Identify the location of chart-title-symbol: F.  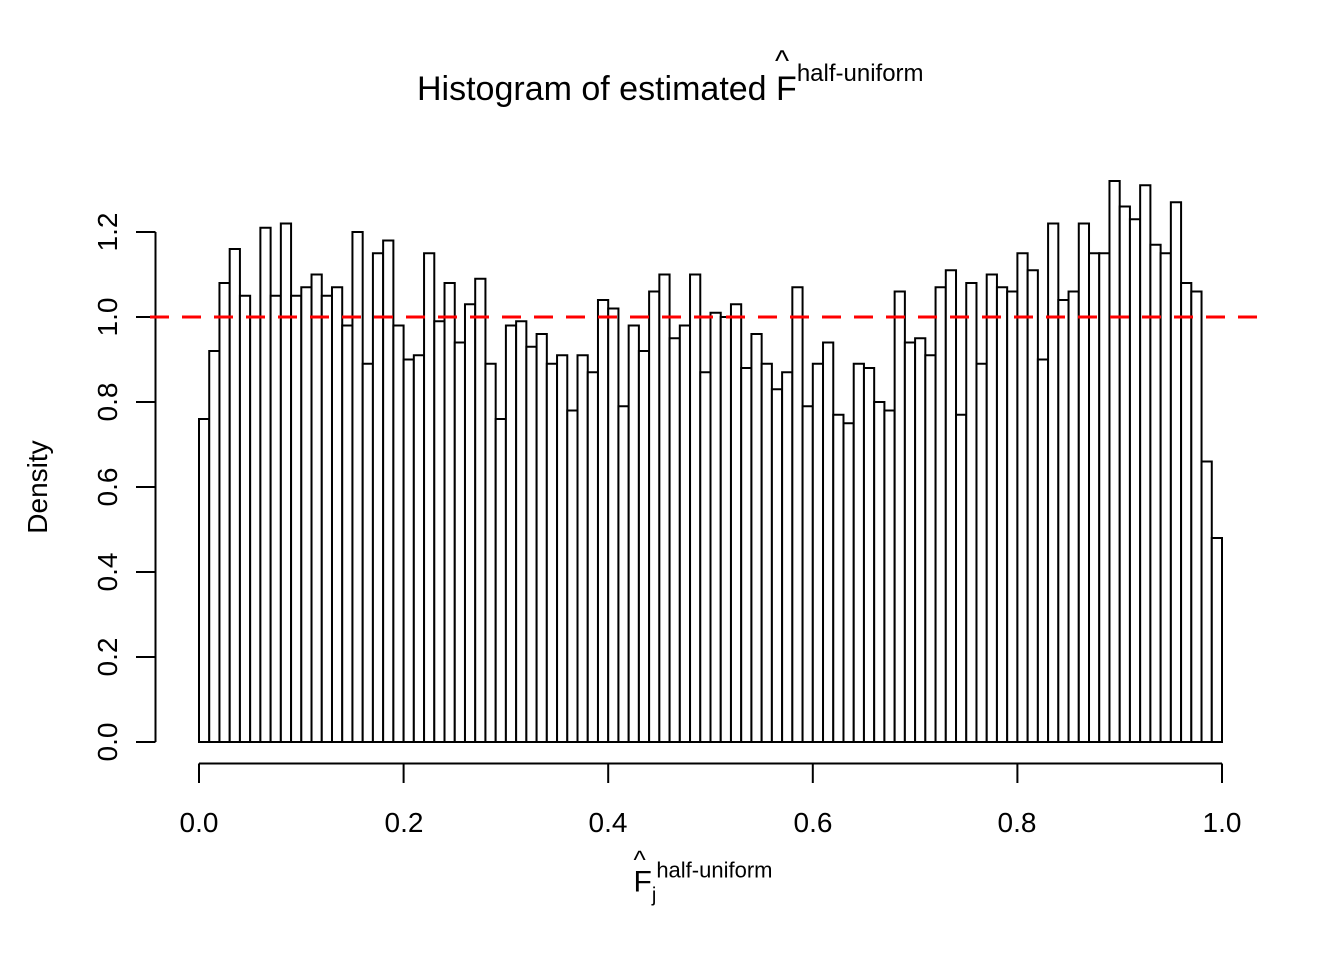
(786, 89).